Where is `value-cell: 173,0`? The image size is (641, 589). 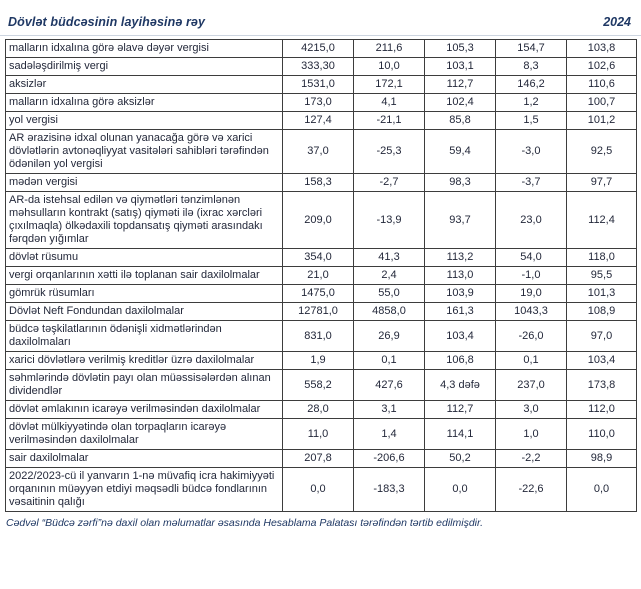
value-cell: 173,0 is located at coordinates (318, 102).